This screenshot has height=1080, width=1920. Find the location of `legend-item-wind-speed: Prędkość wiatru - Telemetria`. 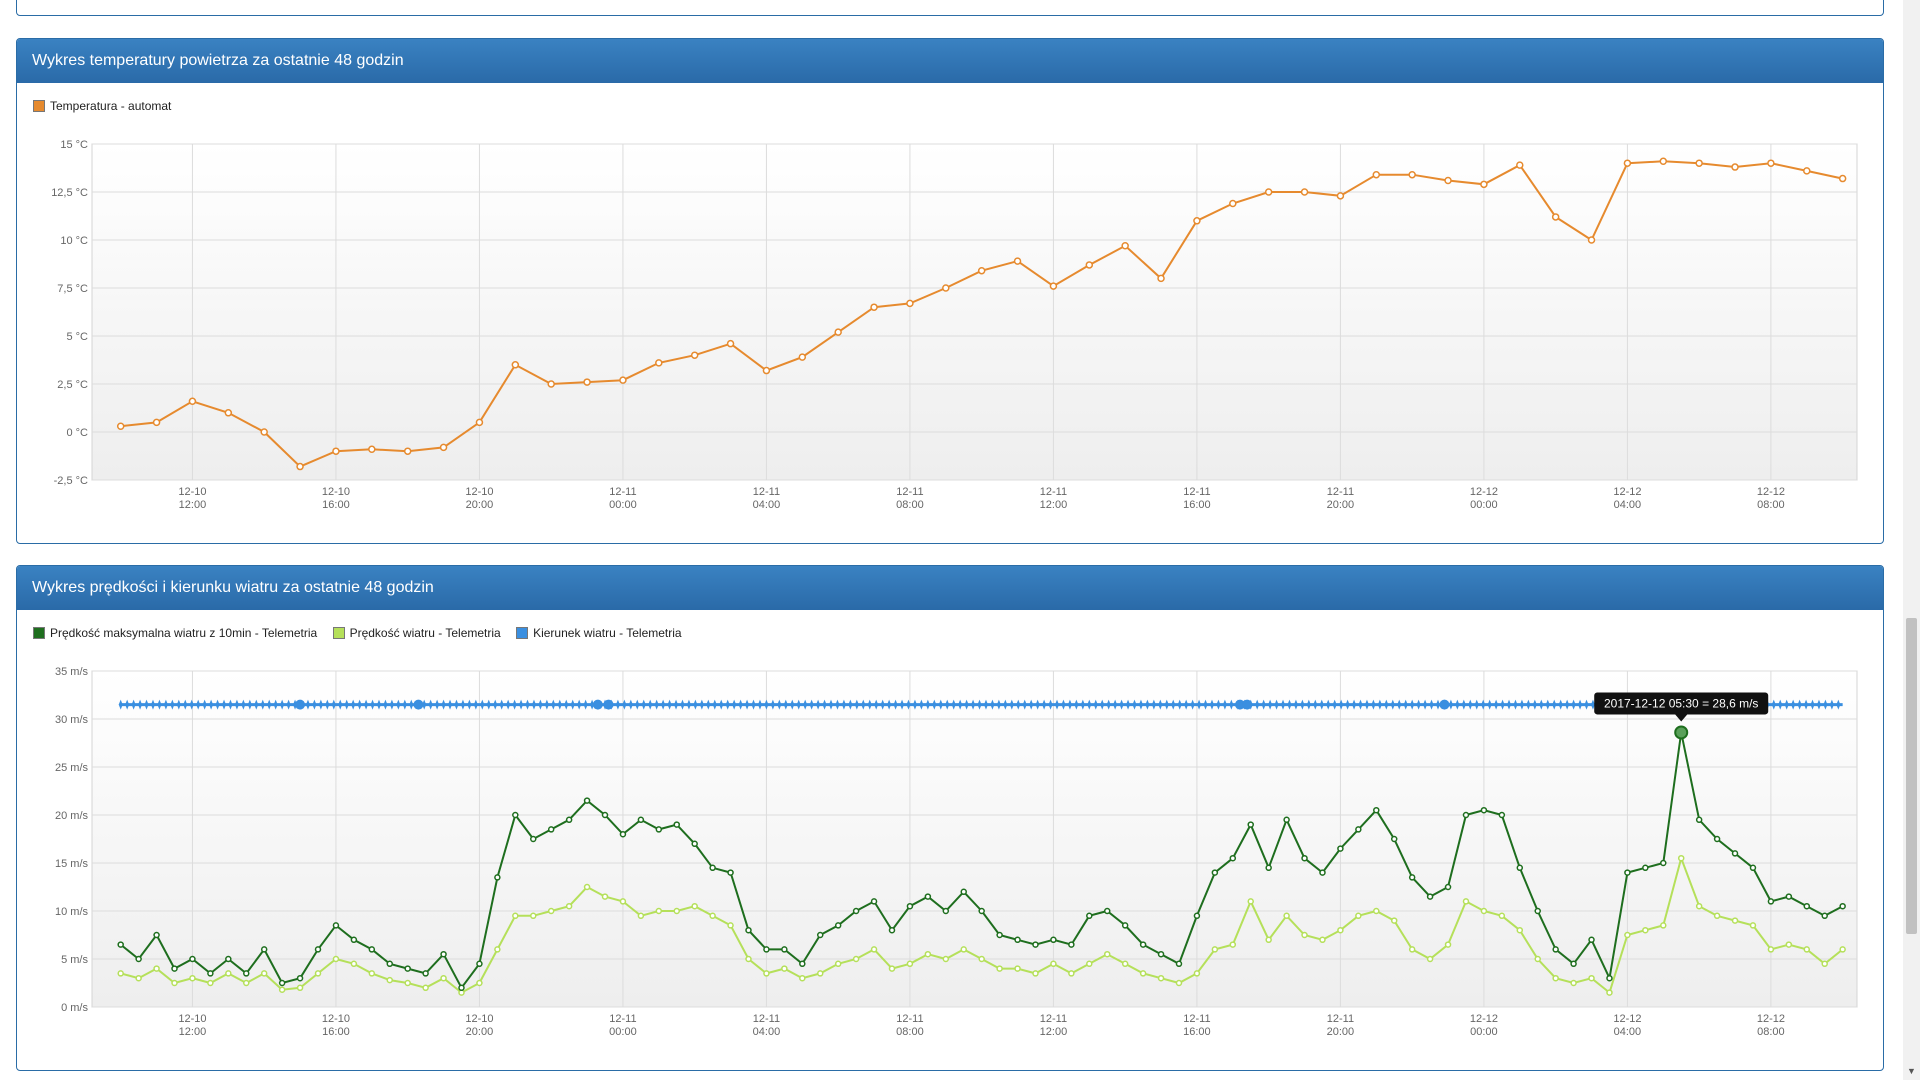

legend-item-wind-speed: Prędkość wiatru - Telemetria is located at coordinates (416, 633).